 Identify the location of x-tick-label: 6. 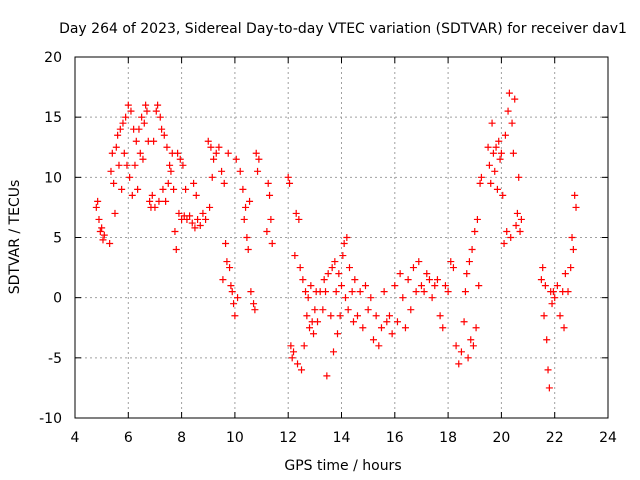
(128, 438).